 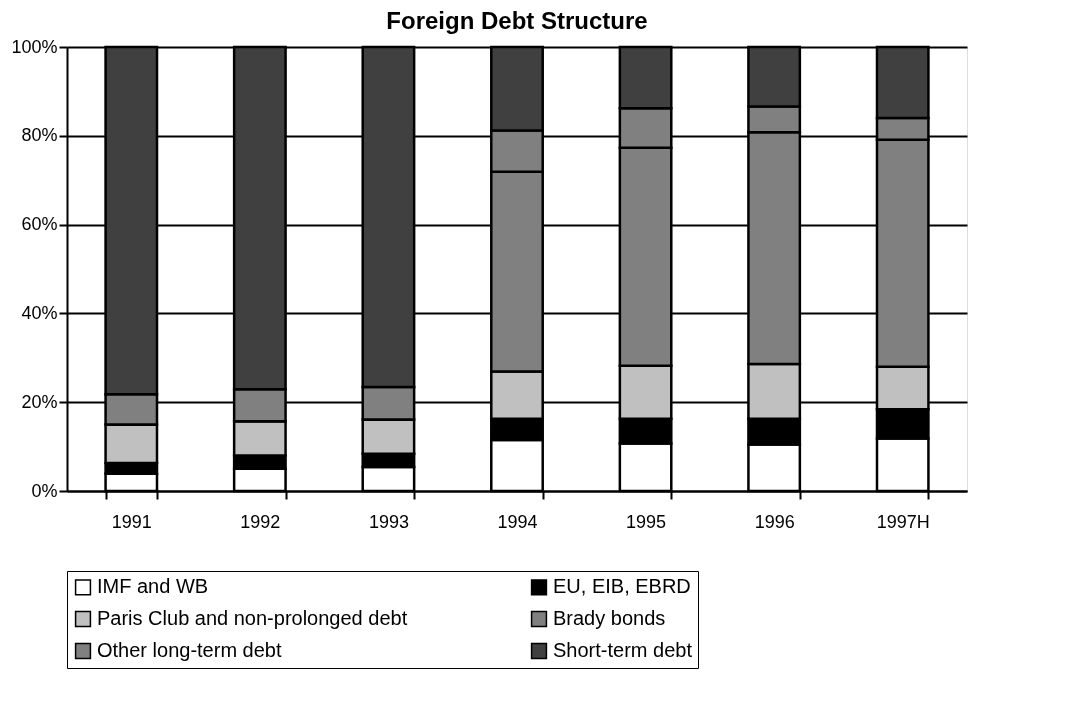 What do you see at coordinates (388, 521) in the screenshot?
I see `x-tick-label: 1993` at bounding box center [388, 521].